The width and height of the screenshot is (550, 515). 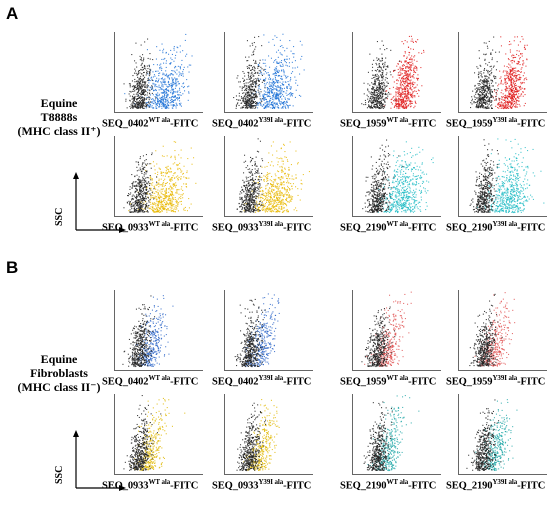 What do you see at coordinates (150, 123) in the screenshot?
I see `plot-label: SEQ_0402WT ala-FITC` at bounding box center [150, 123].